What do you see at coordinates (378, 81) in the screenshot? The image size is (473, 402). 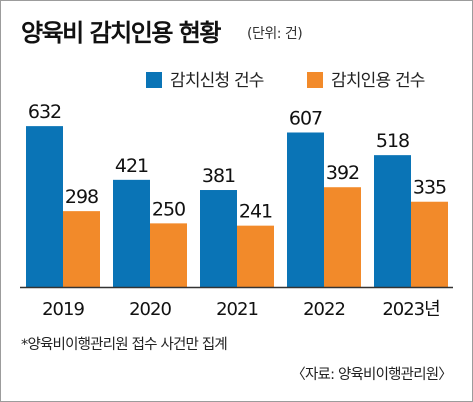 I see `legend-label-series2: 감치인용 건수` at bounding box center [378, 81].